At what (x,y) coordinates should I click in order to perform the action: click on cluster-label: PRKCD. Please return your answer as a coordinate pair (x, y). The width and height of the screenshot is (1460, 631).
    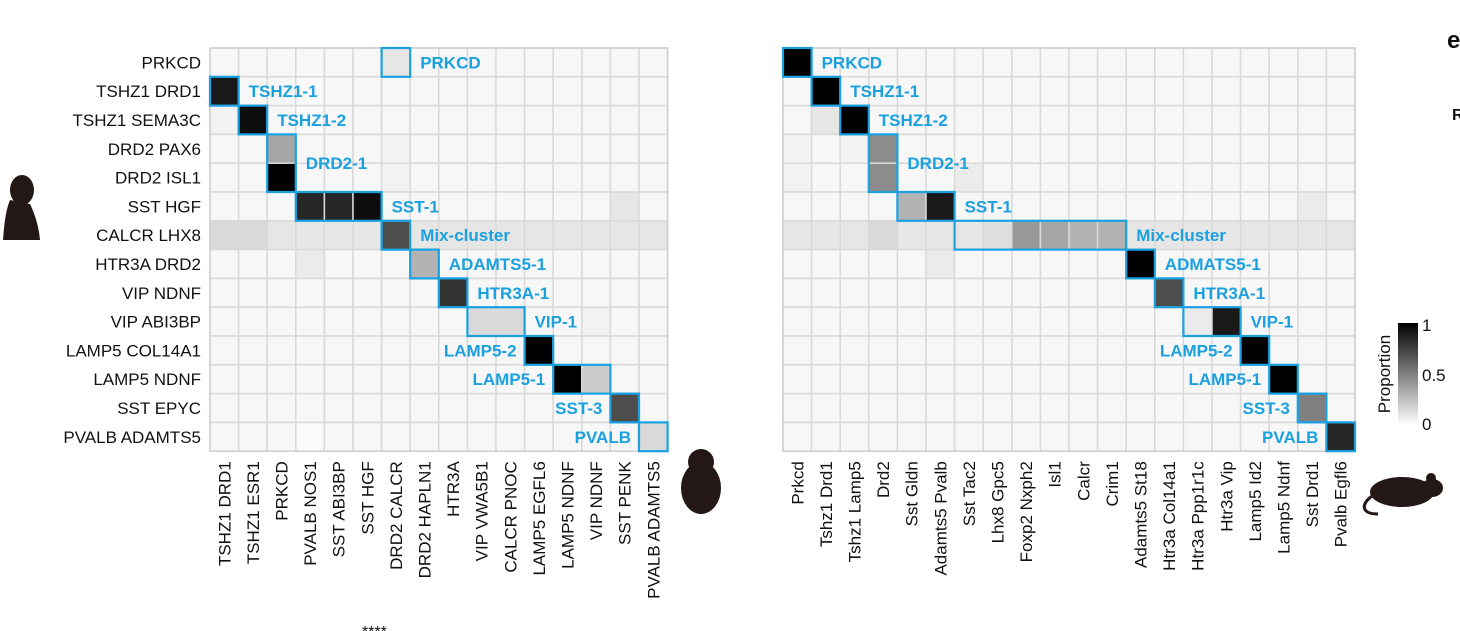
    Looking at the image, I should click on (852, 62).